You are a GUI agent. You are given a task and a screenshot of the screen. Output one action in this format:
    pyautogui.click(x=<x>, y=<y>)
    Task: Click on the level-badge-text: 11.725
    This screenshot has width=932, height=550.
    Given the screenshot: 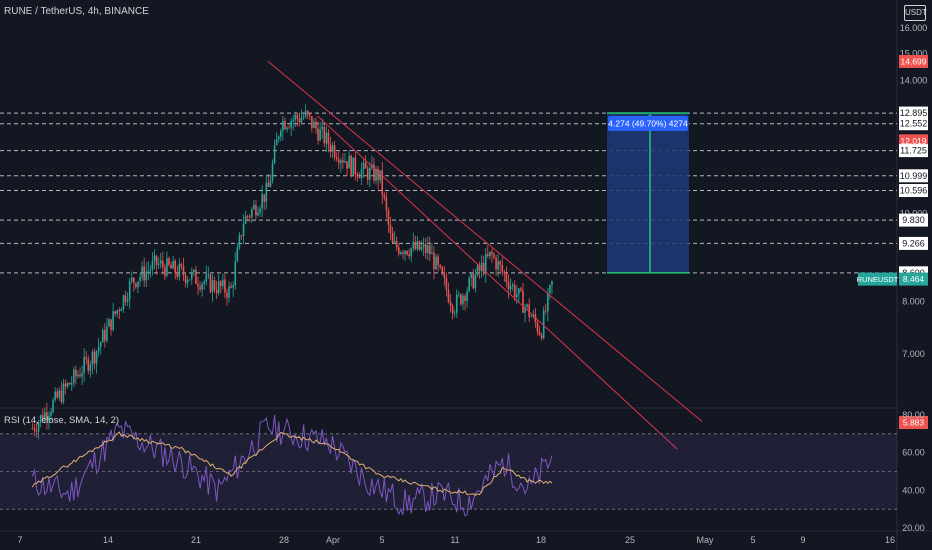 What is the action you would take?
    pyautogui.click(x=913, y=151)
    